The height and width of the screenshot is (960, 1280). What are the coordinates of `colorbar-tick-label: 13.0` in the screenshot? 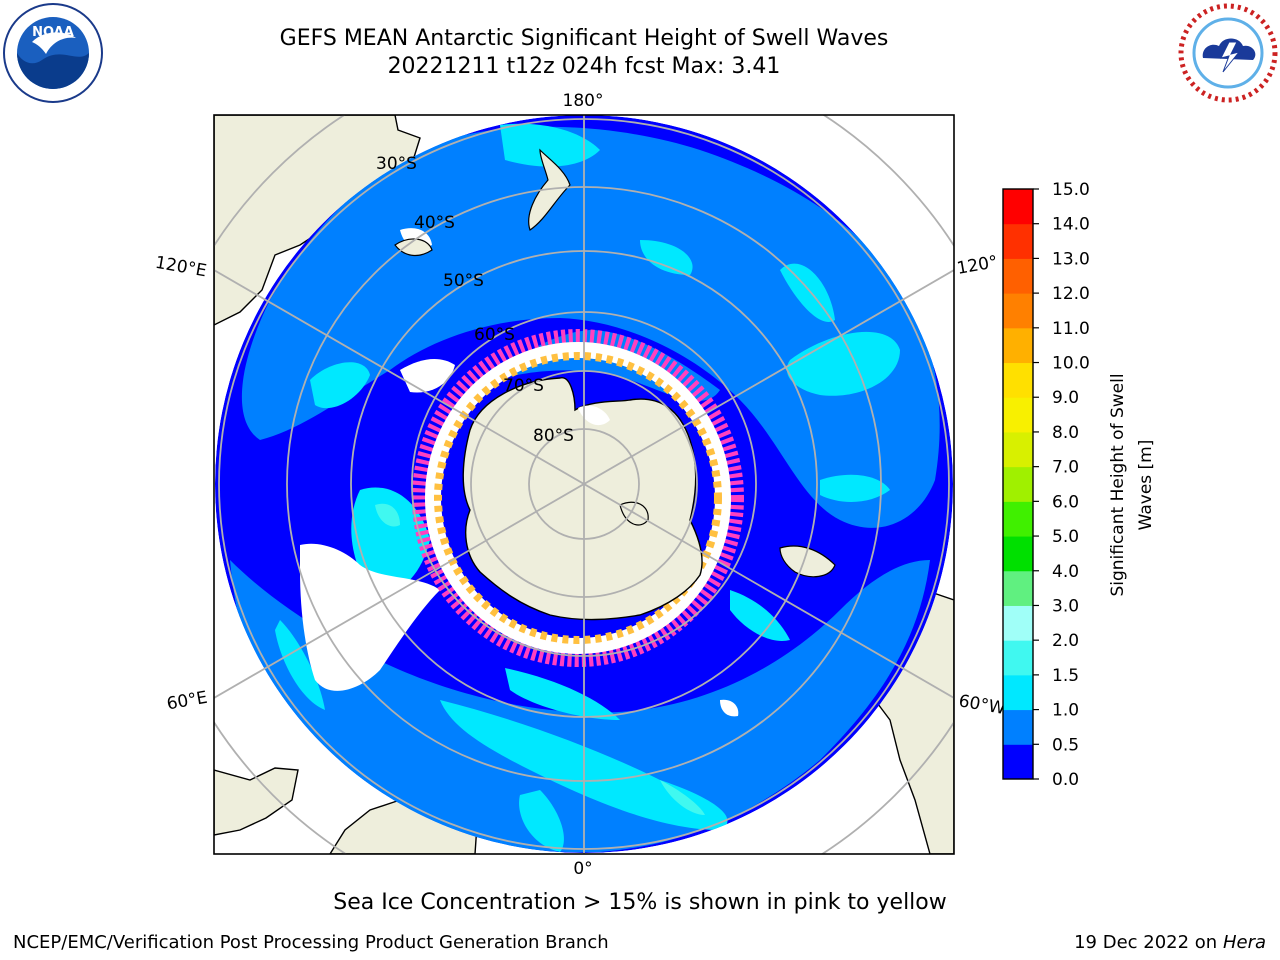 It's located at (1071, 259).